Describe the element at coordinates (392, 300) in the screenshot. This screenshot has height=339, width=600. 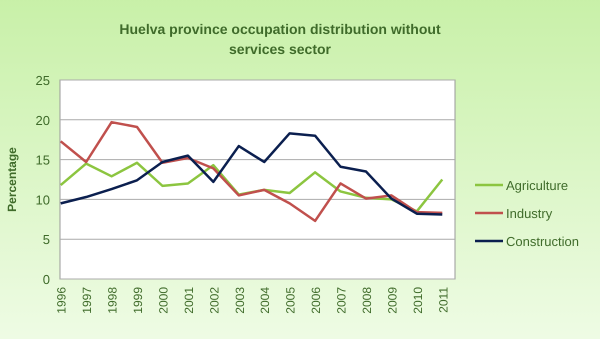
I see `x-tick-label: 2009` at that location.